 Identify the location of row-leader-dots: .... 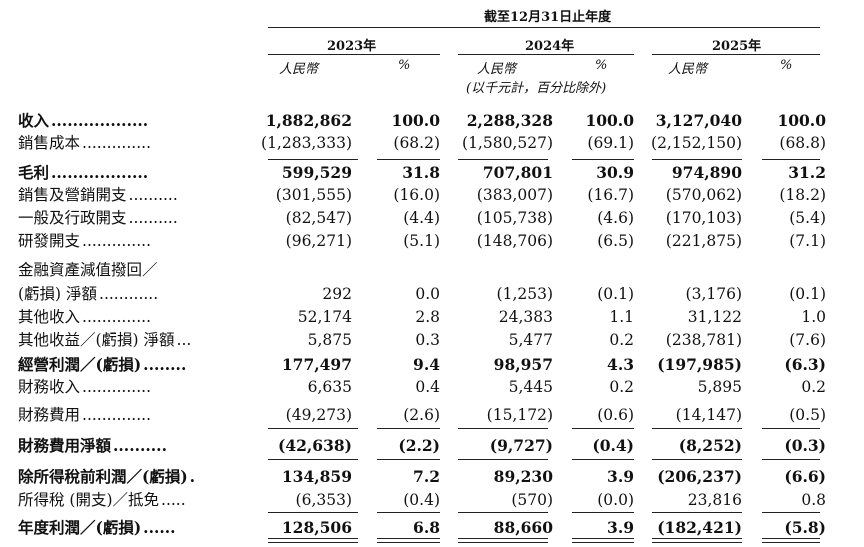
(184, 340).